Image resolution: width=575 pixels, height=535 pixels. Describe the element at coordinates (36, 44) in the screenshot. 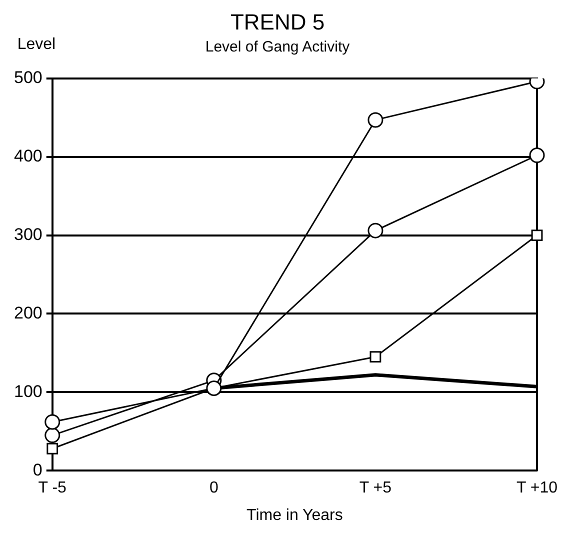

I see `y-axis-title: Level` at that location.